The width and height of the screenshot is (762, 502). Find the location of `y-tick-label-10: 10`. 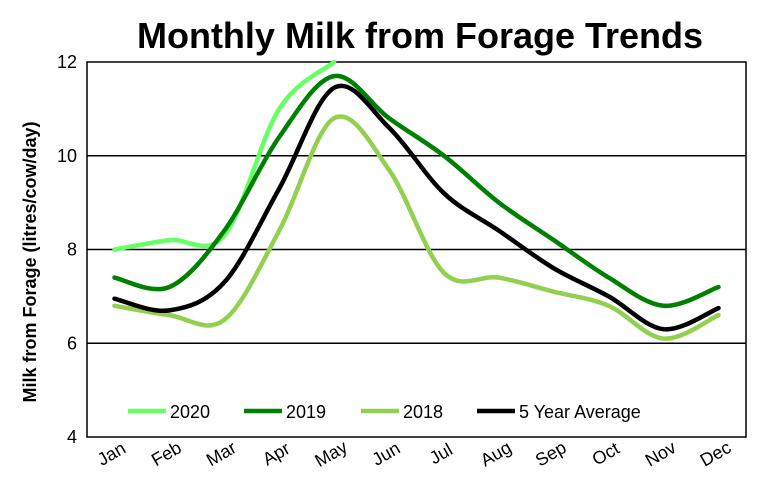

y-tick-label-10: 10 is located at coordinates (67, 156).